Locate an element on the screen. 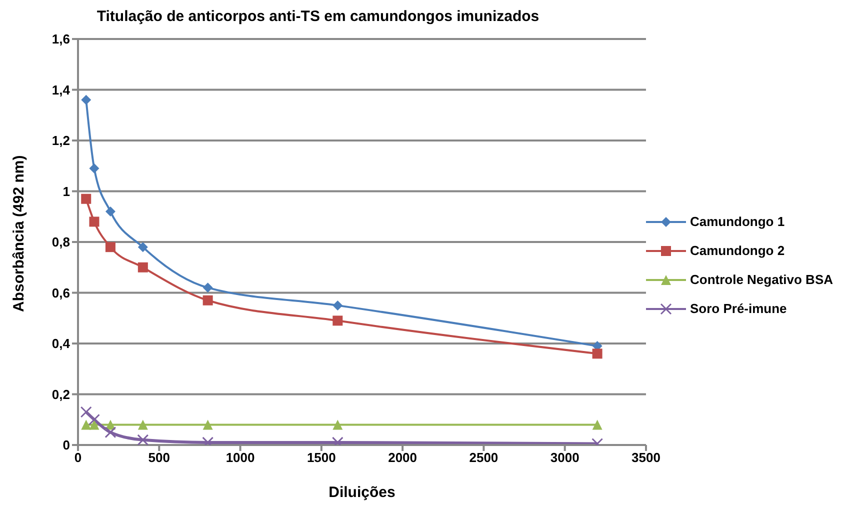 The height and width of the screenshot is (520, 851). y-axis-title: Absorbância (492 nm) is located at coordinates (19, 233).